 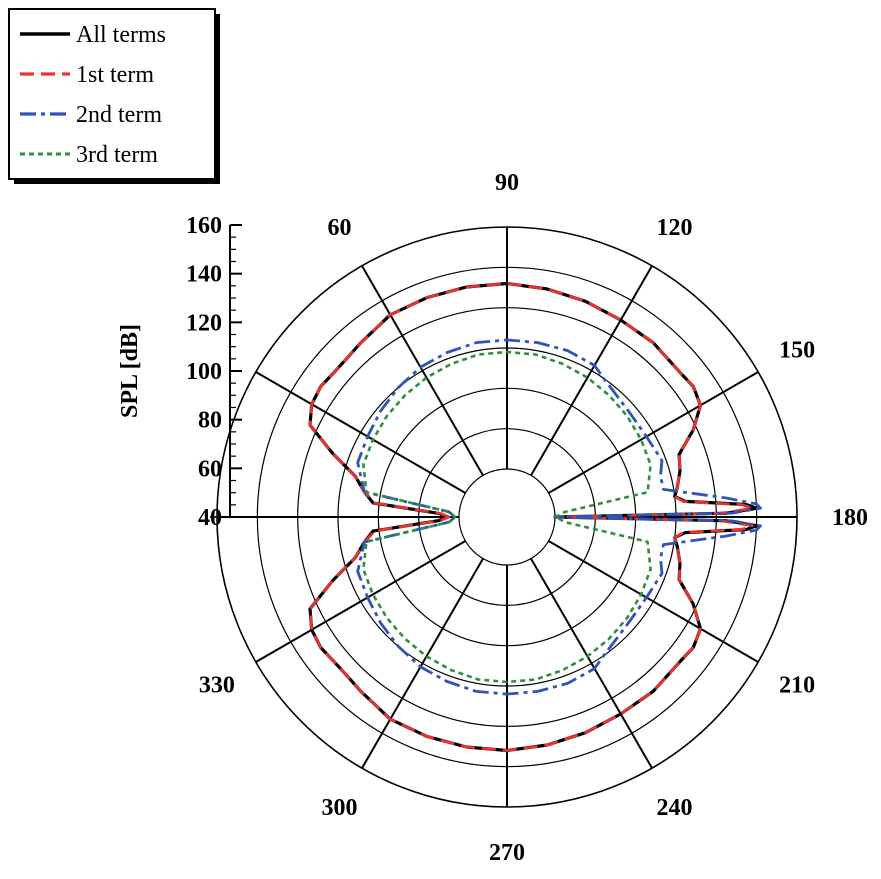 What do you see at coordinates (675, 228) in the screenshot?
I see `angle-label-120: 120` at bounding box center [675, 228].